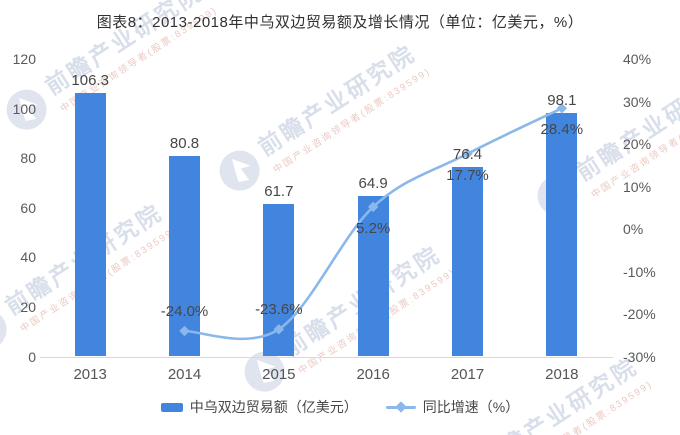 This screenshot has height=435, width=680. Describe the element at coordinates (28, 306) in the screenshot. I see `left-axis-tick: 20` at that location.